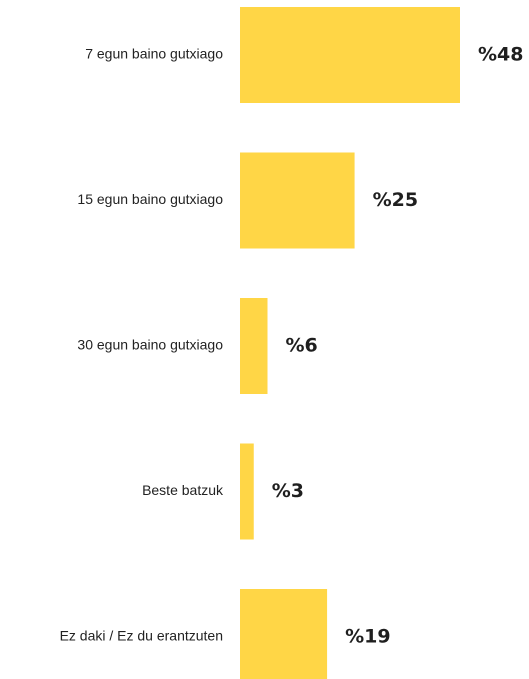 The image size is (529, 679). I want to click on value-label: %6, so click(302, 346).